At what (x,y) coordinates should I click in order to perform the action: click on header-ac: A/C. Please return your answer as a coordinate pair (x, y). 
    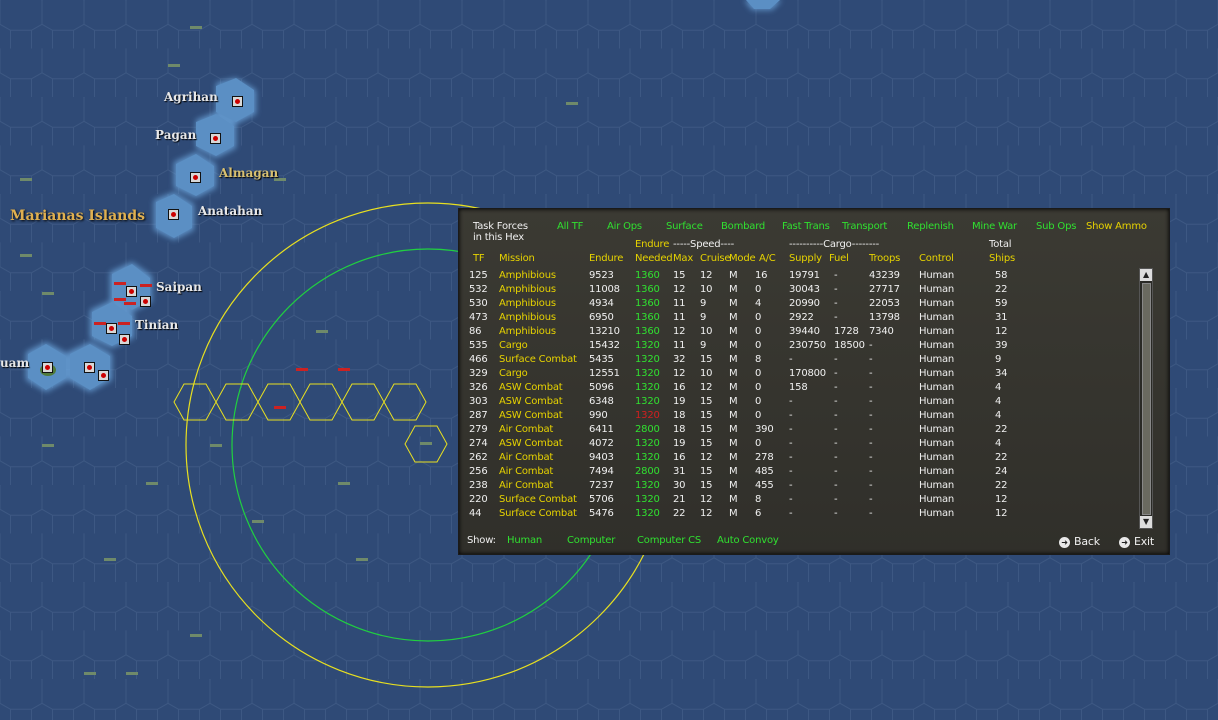
    Looking at the image, I should click on (767, 258).